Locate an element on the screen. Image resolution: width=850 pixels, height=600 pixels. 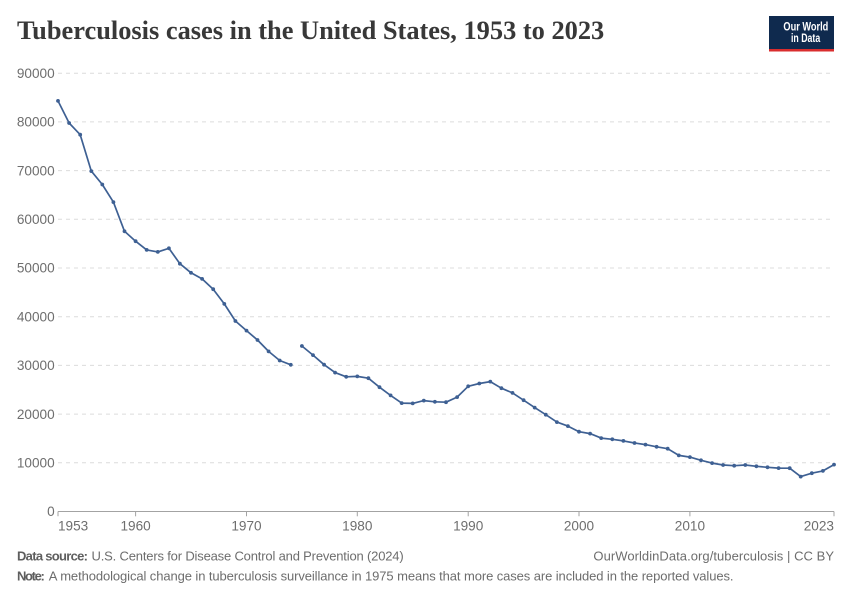
svg-text: 2000 is located at coordinates (579, 525).